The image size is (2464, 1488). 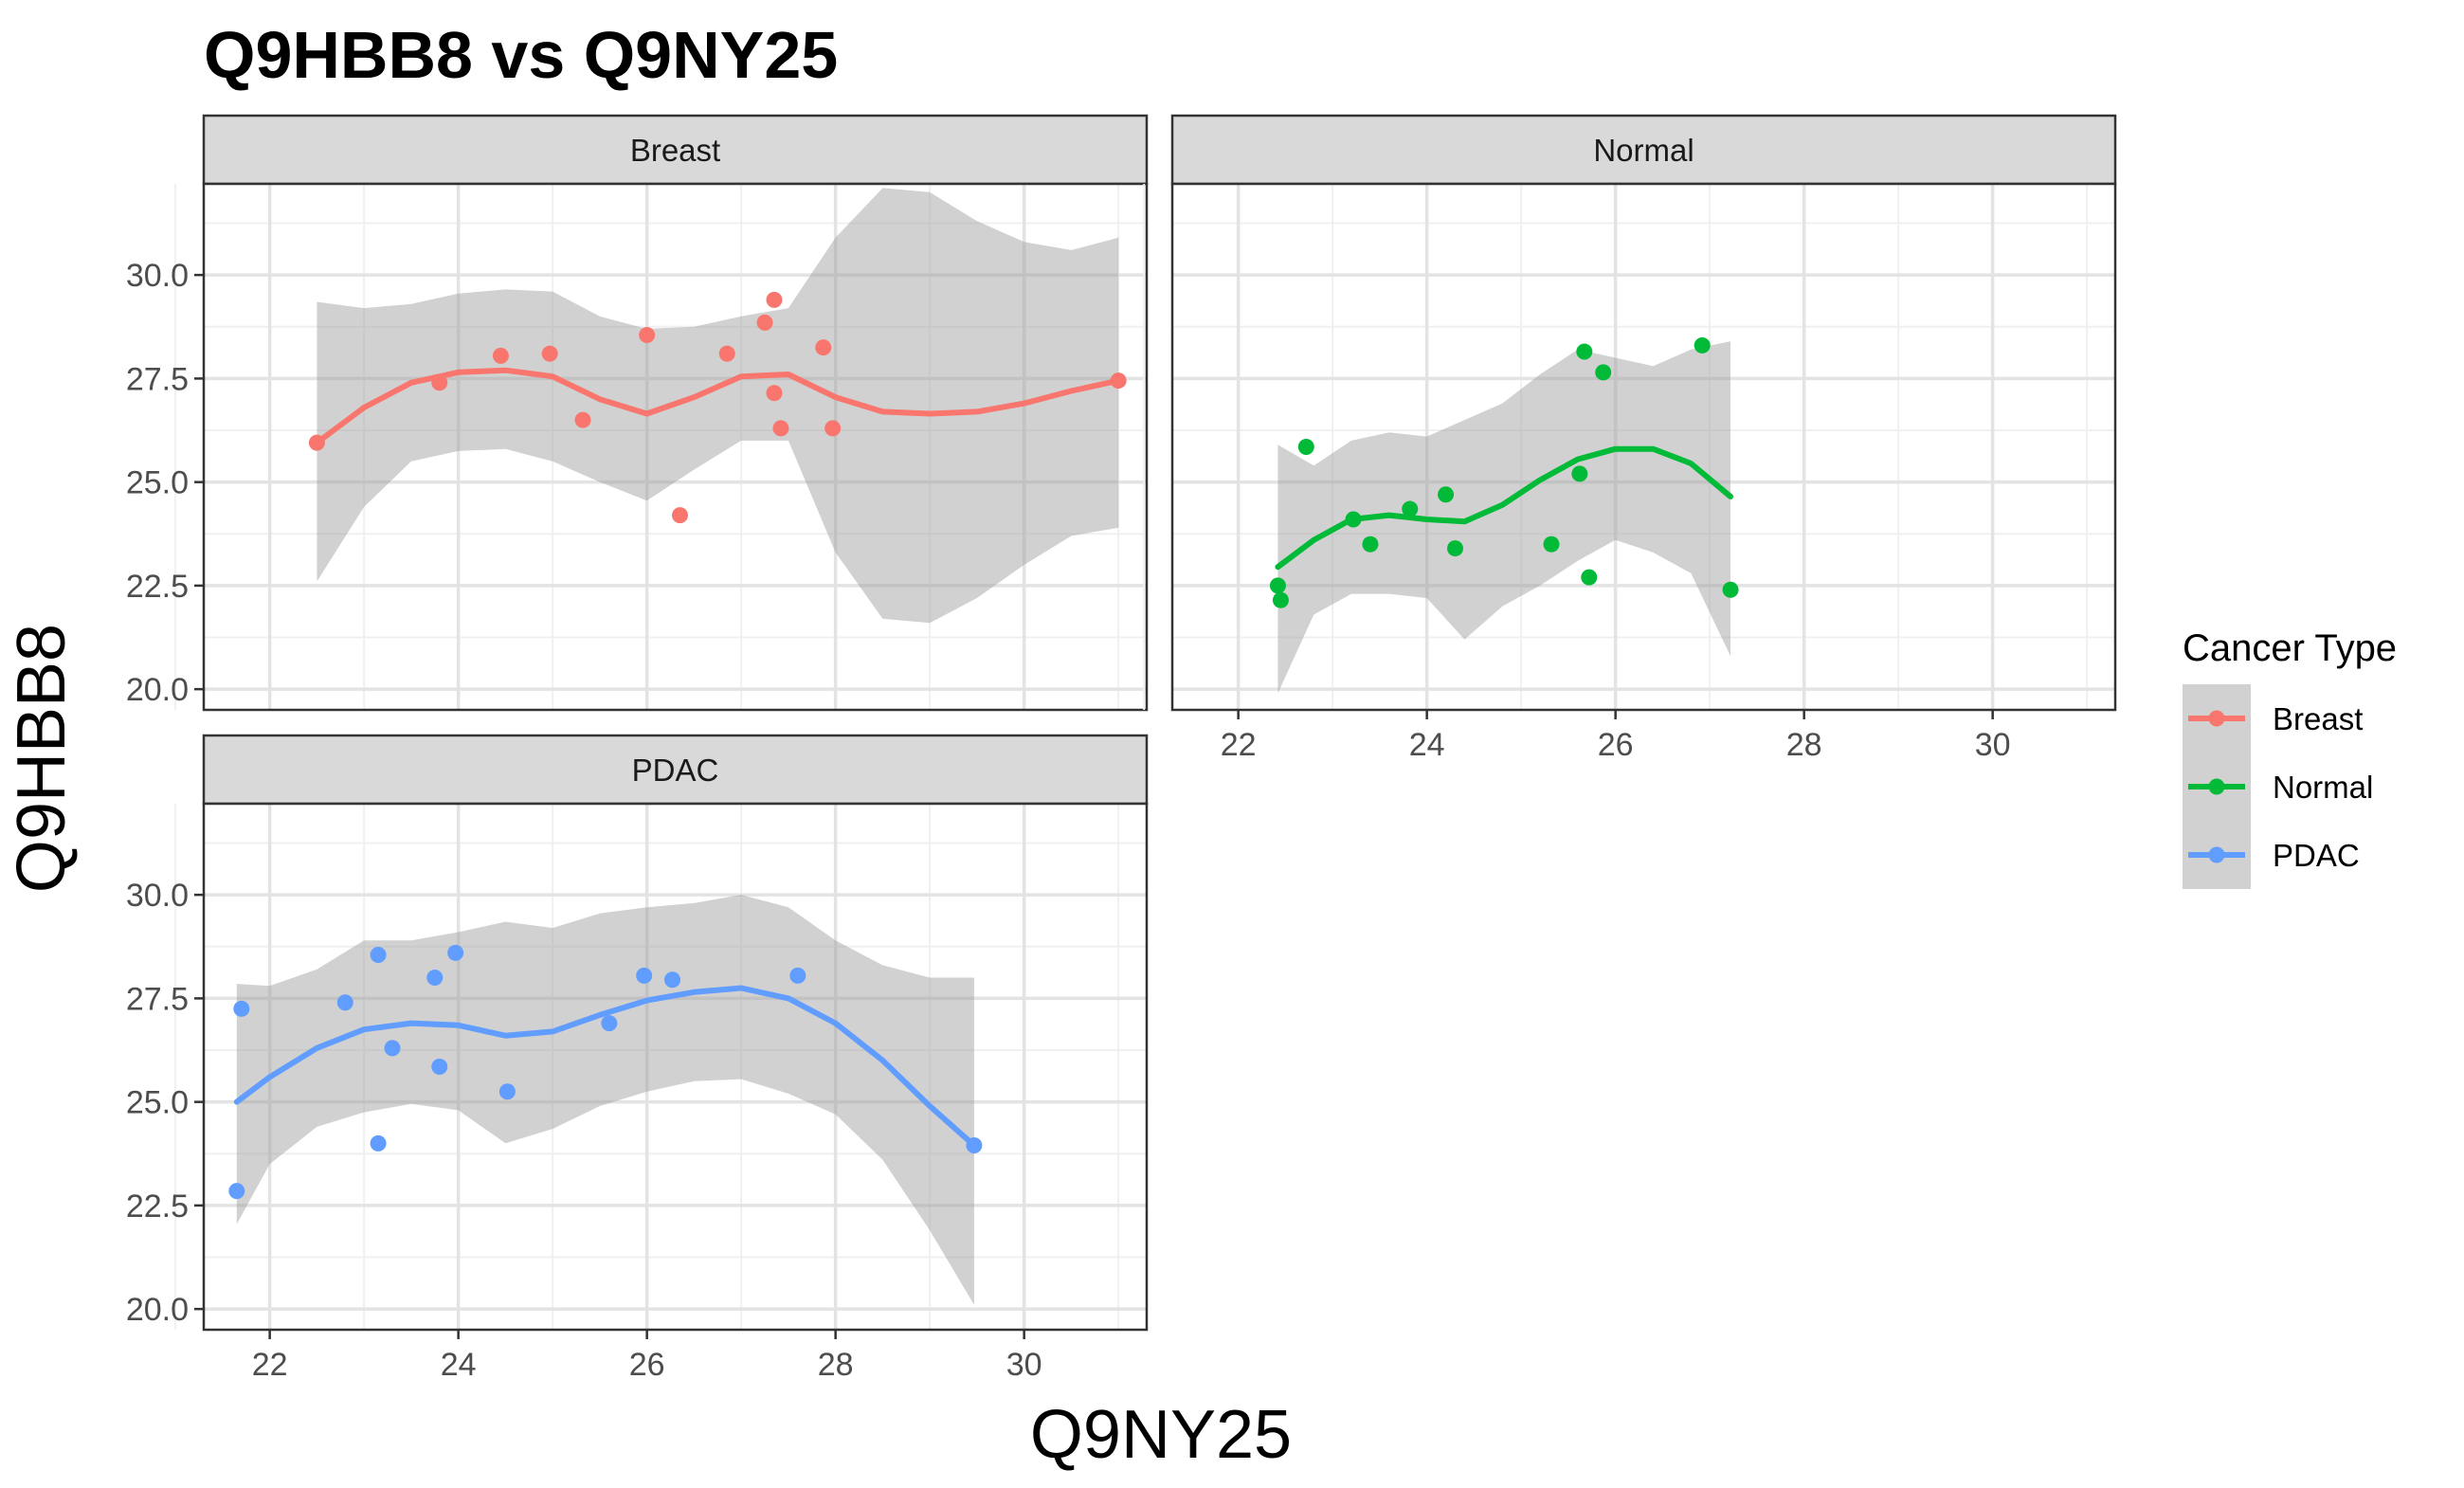 I want to click on y-axis-title: Q9HBB8, so click(x=42, y=758).